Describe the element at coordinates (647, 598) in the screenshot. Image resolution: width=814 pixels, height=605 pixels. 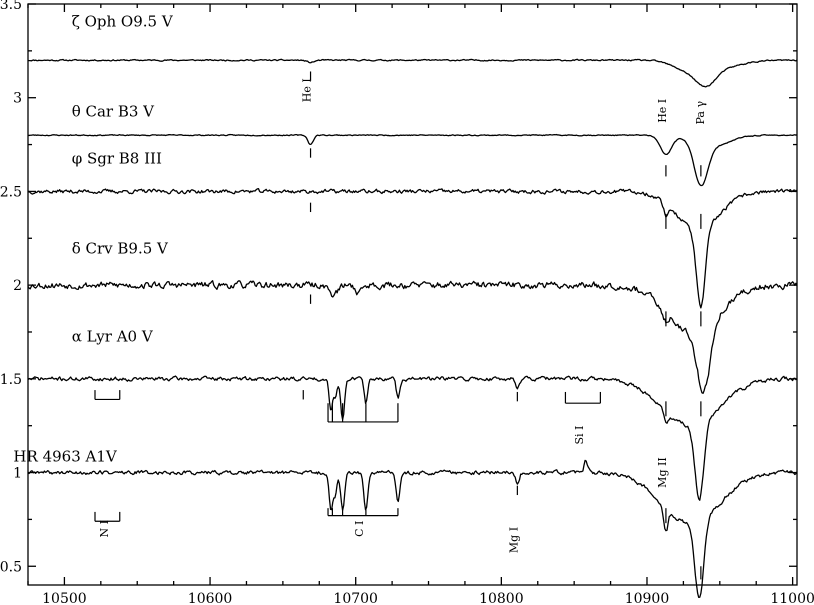
I see `x-tick-label-4: 10900` at that location.